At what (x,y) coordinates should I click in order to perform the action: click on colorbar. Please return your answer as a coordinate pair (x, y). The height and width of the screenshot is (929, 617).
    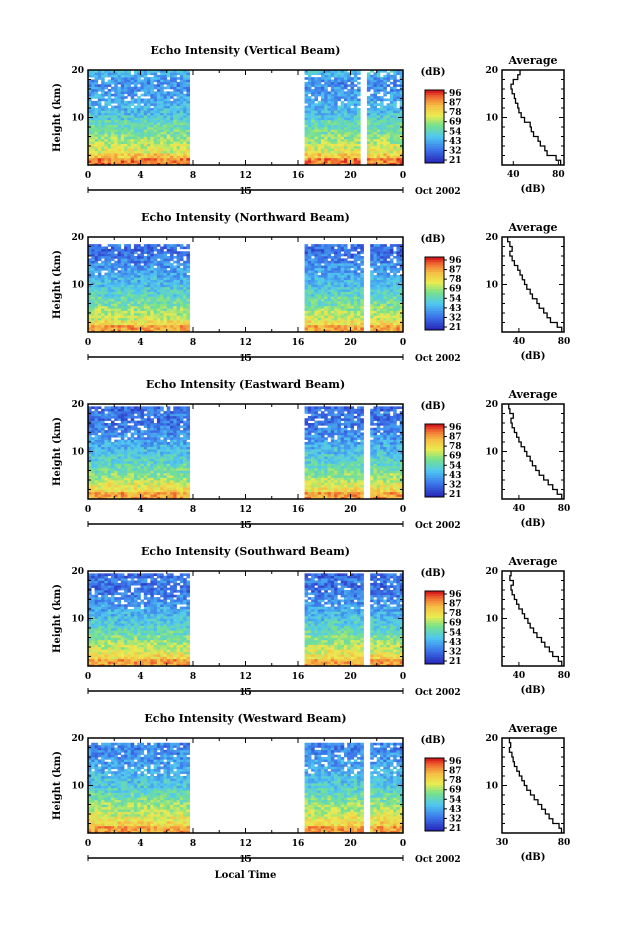
    Looking at the image, I should click on (434, 294).